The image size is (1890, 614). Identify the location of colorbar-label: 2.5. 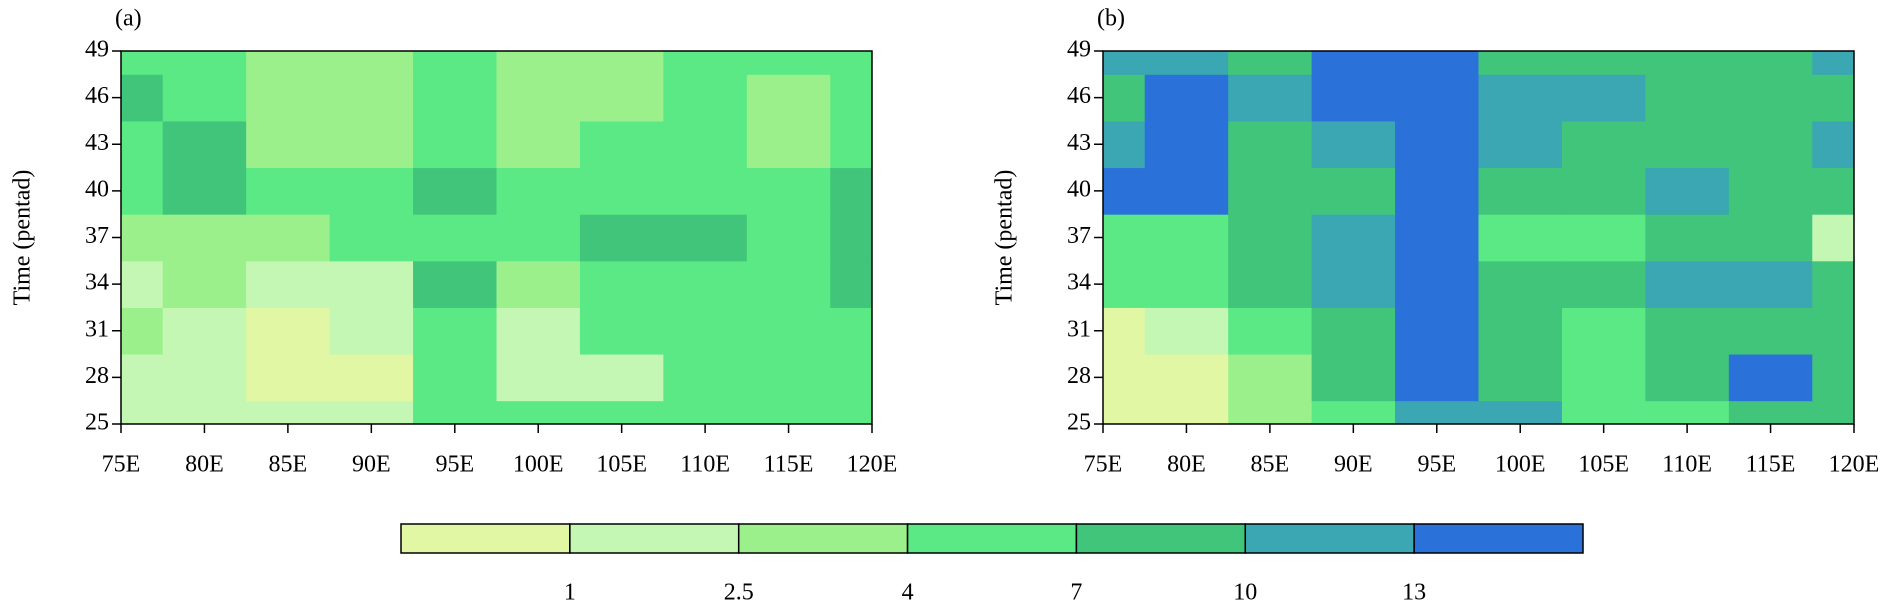
(739, 593).